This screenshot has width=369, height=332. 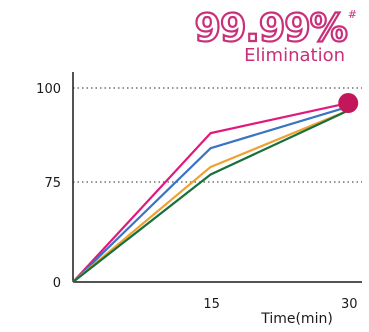 What do you see at coordinates (270, 28) in the screenshot?
I see `elimination-percentage: 99.99%` at bounding box center [270, 28].